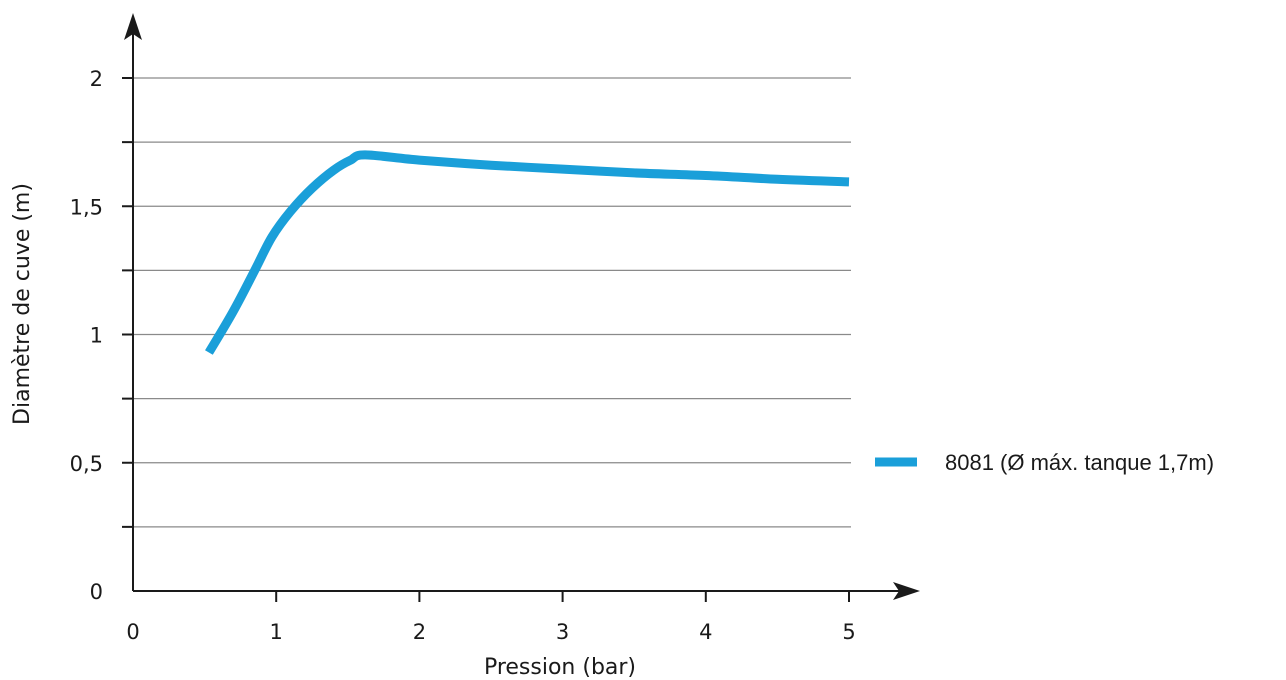 The image size is (1286, 680). I want to click on y-tick-label: 0, so click(96, 592).